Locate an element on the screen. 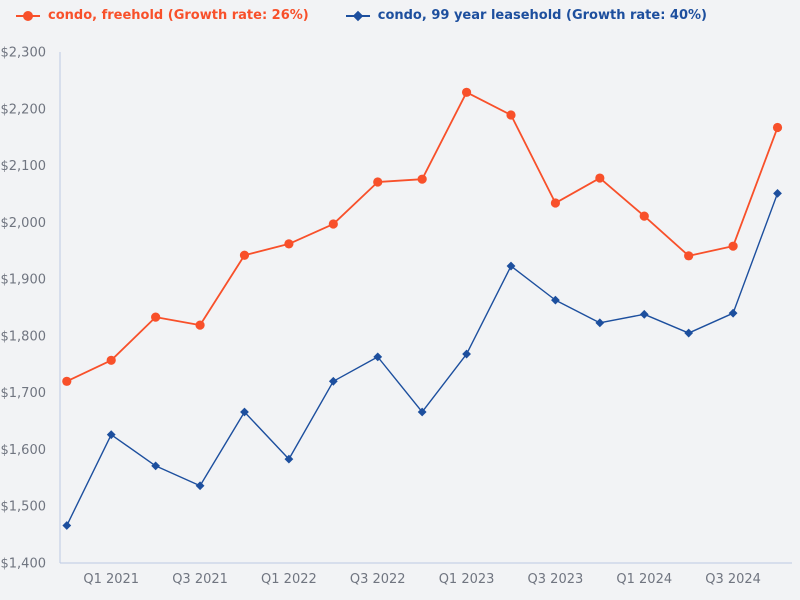 The width and height of the screenshot is (800, 600). legend-item-freehold: condo, freehold (Growth rate: 26%) is located at coordinates (162, 15).